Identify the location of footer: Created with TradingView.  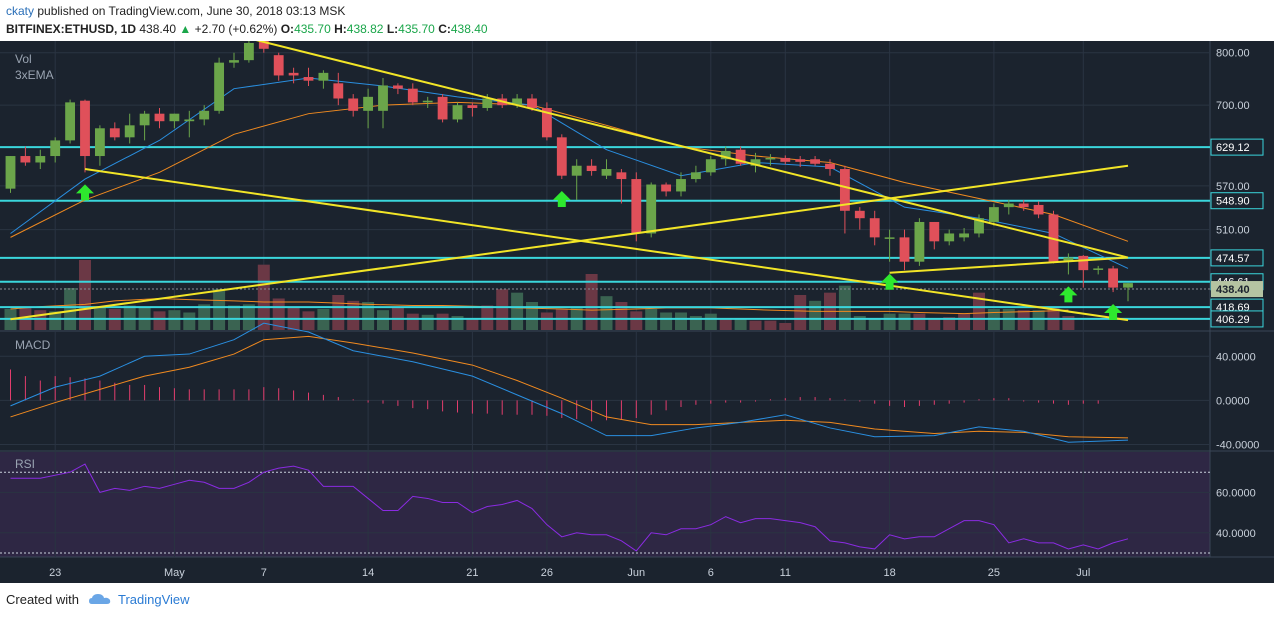
(98, 600).